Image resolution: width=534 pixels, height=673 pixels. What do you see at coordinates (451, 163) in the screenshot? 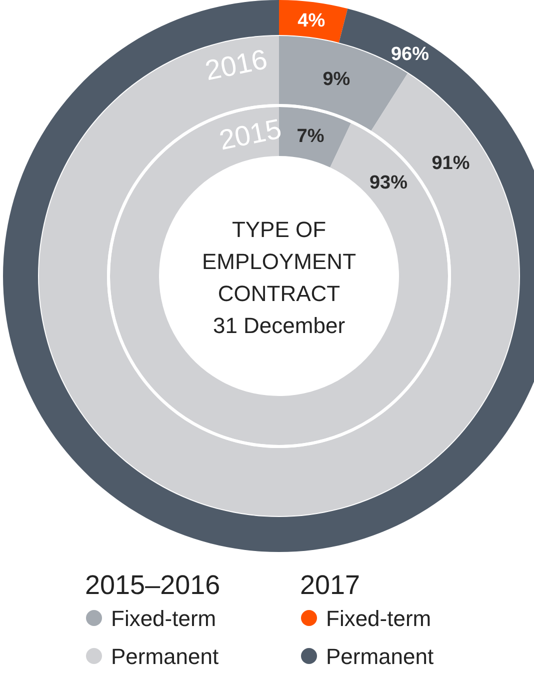
I see `data-label: 91%` at bounding box center [451, 163].